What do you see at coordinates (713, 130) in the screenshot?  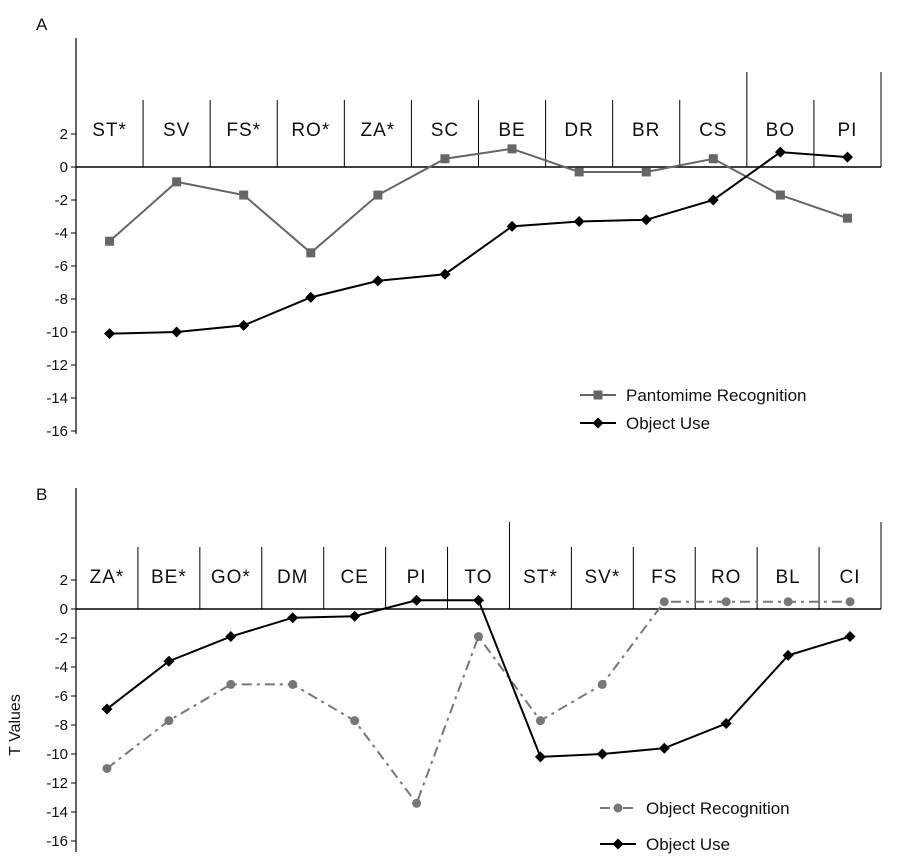 I see `category-label: CS` at bounding box center [713, 130].